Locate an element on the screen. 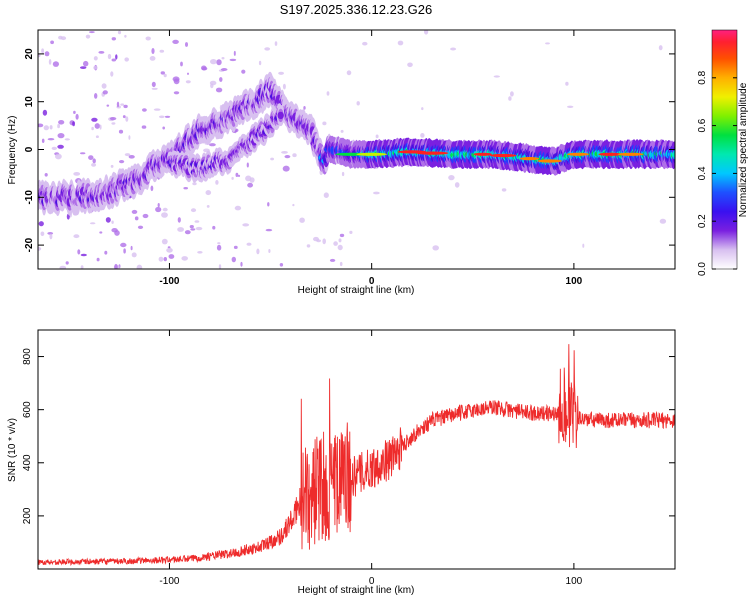 The image size is (750, 605). colorbar-ramp is located at coordinates (724, 149).